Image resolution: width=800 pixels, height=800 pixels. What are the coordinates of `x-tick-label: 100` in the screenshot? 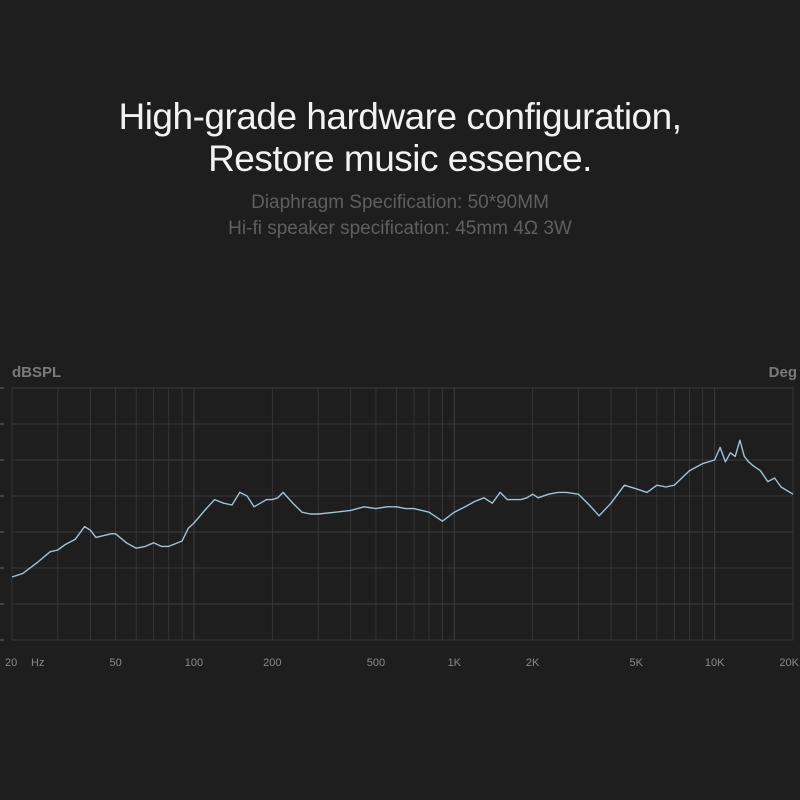 It's located at (194, 663).